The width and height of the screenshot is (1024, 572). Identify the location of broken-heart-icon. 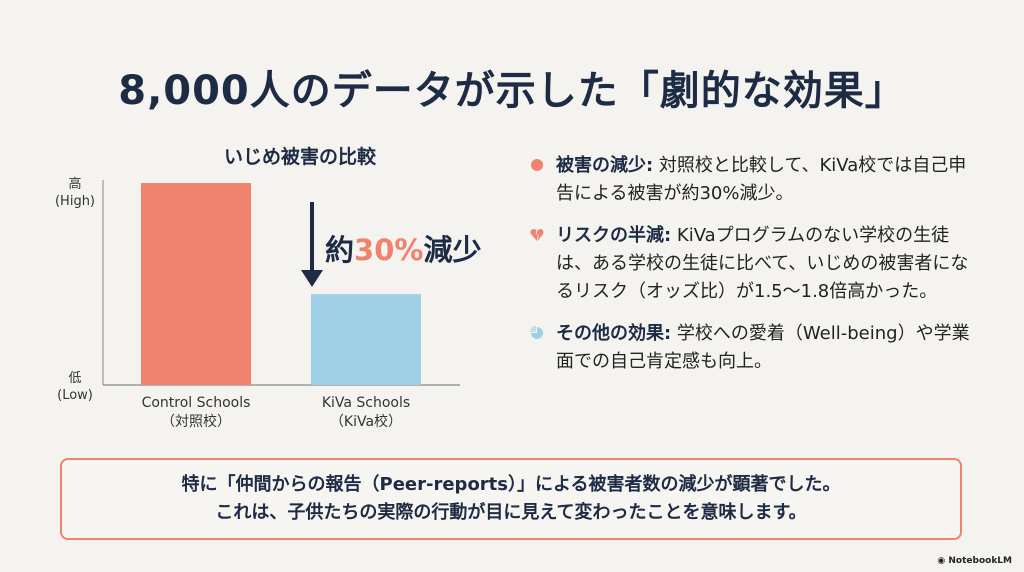
(537, 234).